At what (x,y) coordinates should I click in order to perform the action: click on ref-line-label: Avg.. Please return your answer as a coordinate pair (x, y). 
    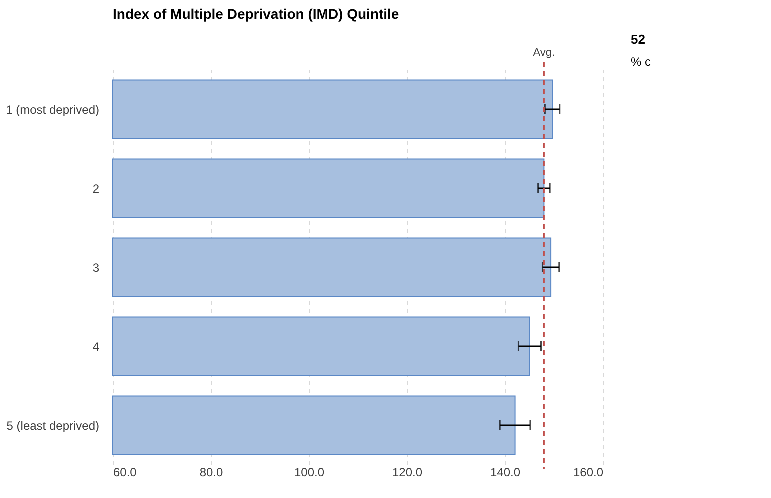
    Looking at the image, I should click on (544, 53).